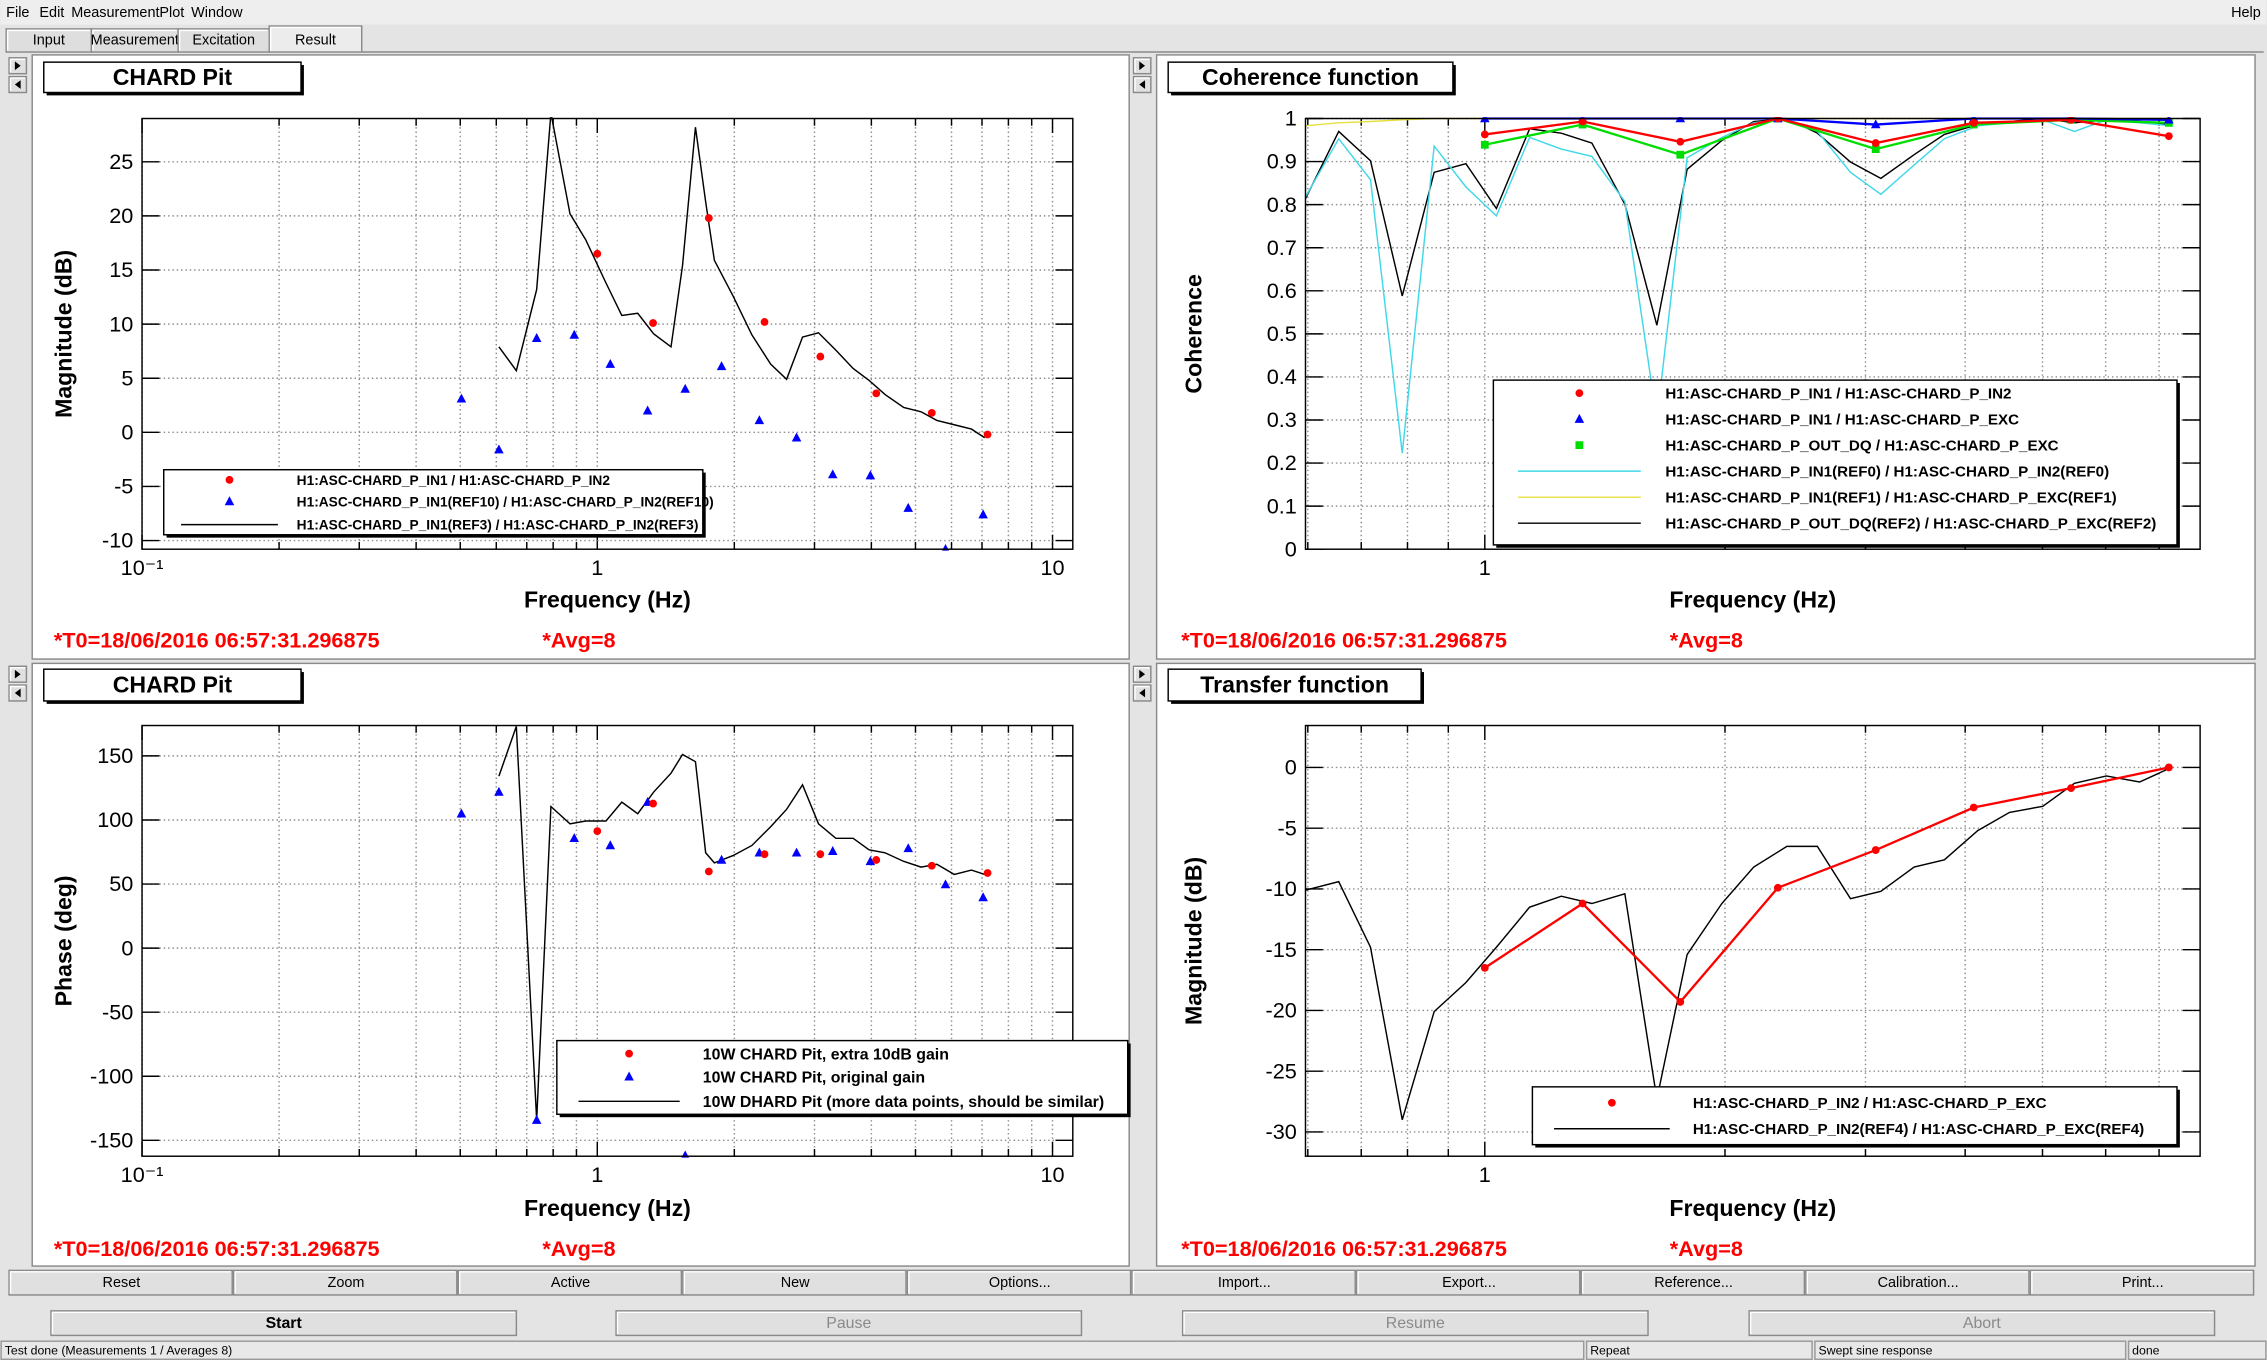  What do you see at coordinates (17, 13) in the screenshot?
I see `menu-item: File` at bounding box center [17, 13].